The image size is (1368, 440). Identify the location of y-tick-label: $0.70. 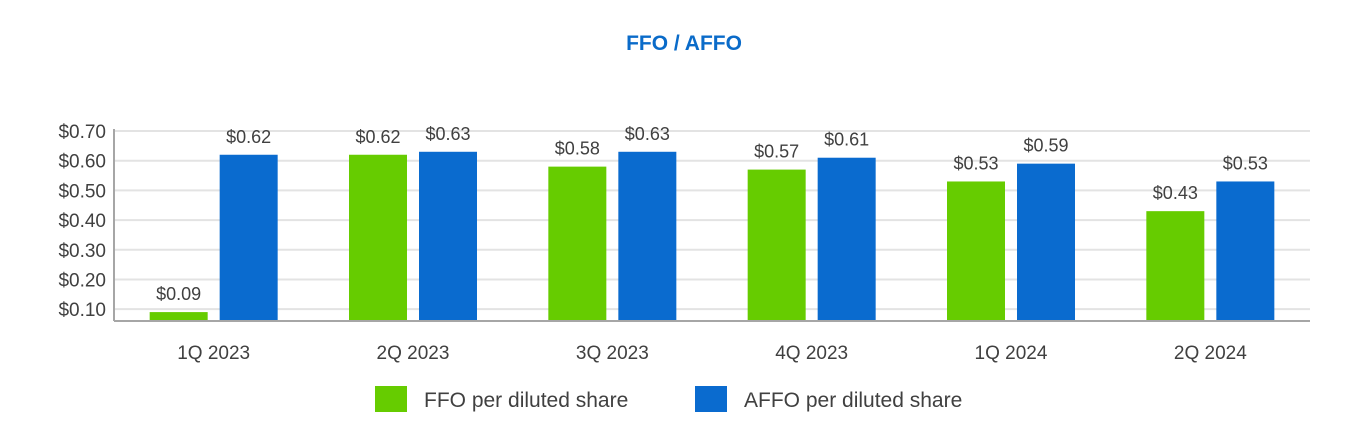
(82, 132).